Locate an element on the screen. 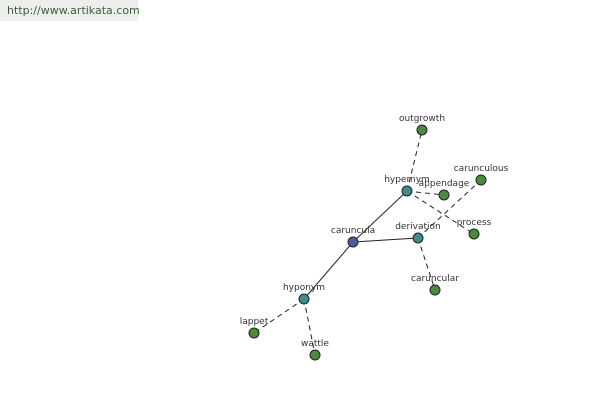 This screenshot has height=400, width=600. node-label: outgrowth is located at coordinates (422, 119).